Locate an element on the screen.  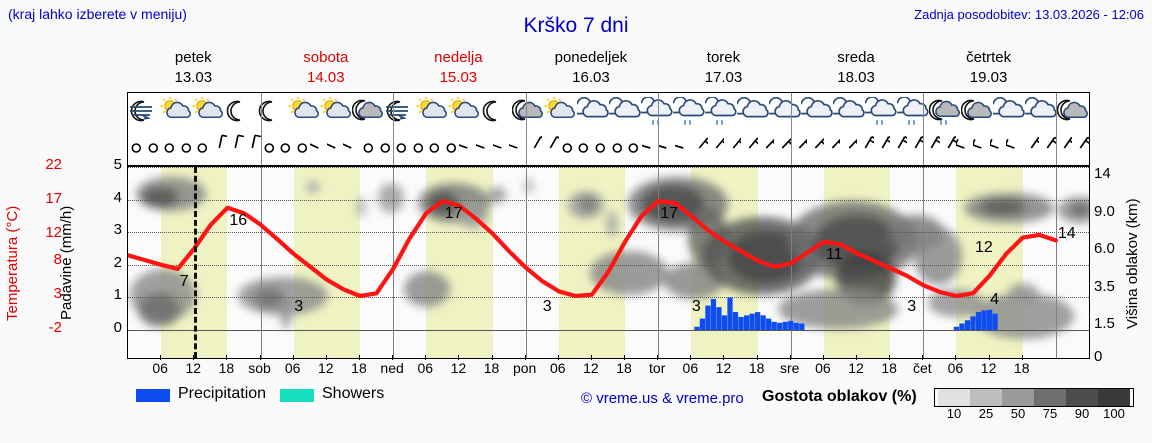
x-tick-label: sob is located at coordinates (259, 368).